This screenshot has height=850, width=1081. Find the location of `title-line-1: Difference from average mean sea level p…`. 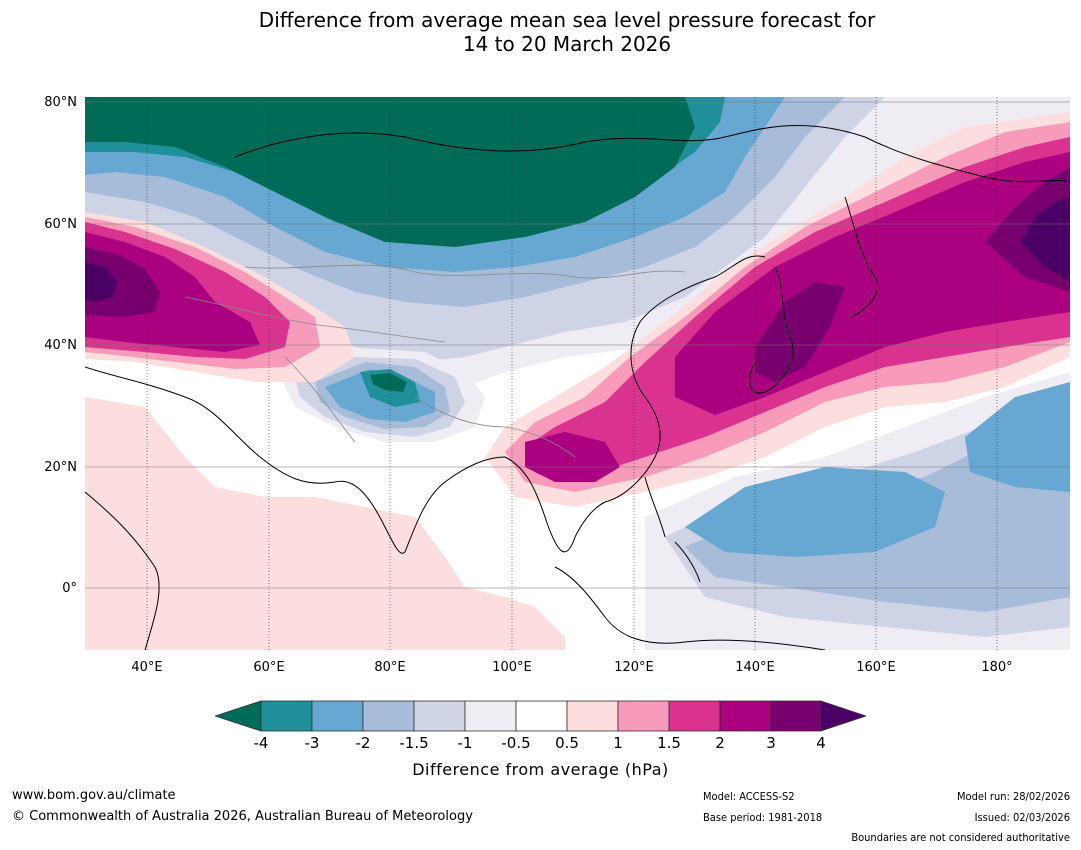

title-line-1: Difference from average mean sea level p… is located at coordinates (567, 20).